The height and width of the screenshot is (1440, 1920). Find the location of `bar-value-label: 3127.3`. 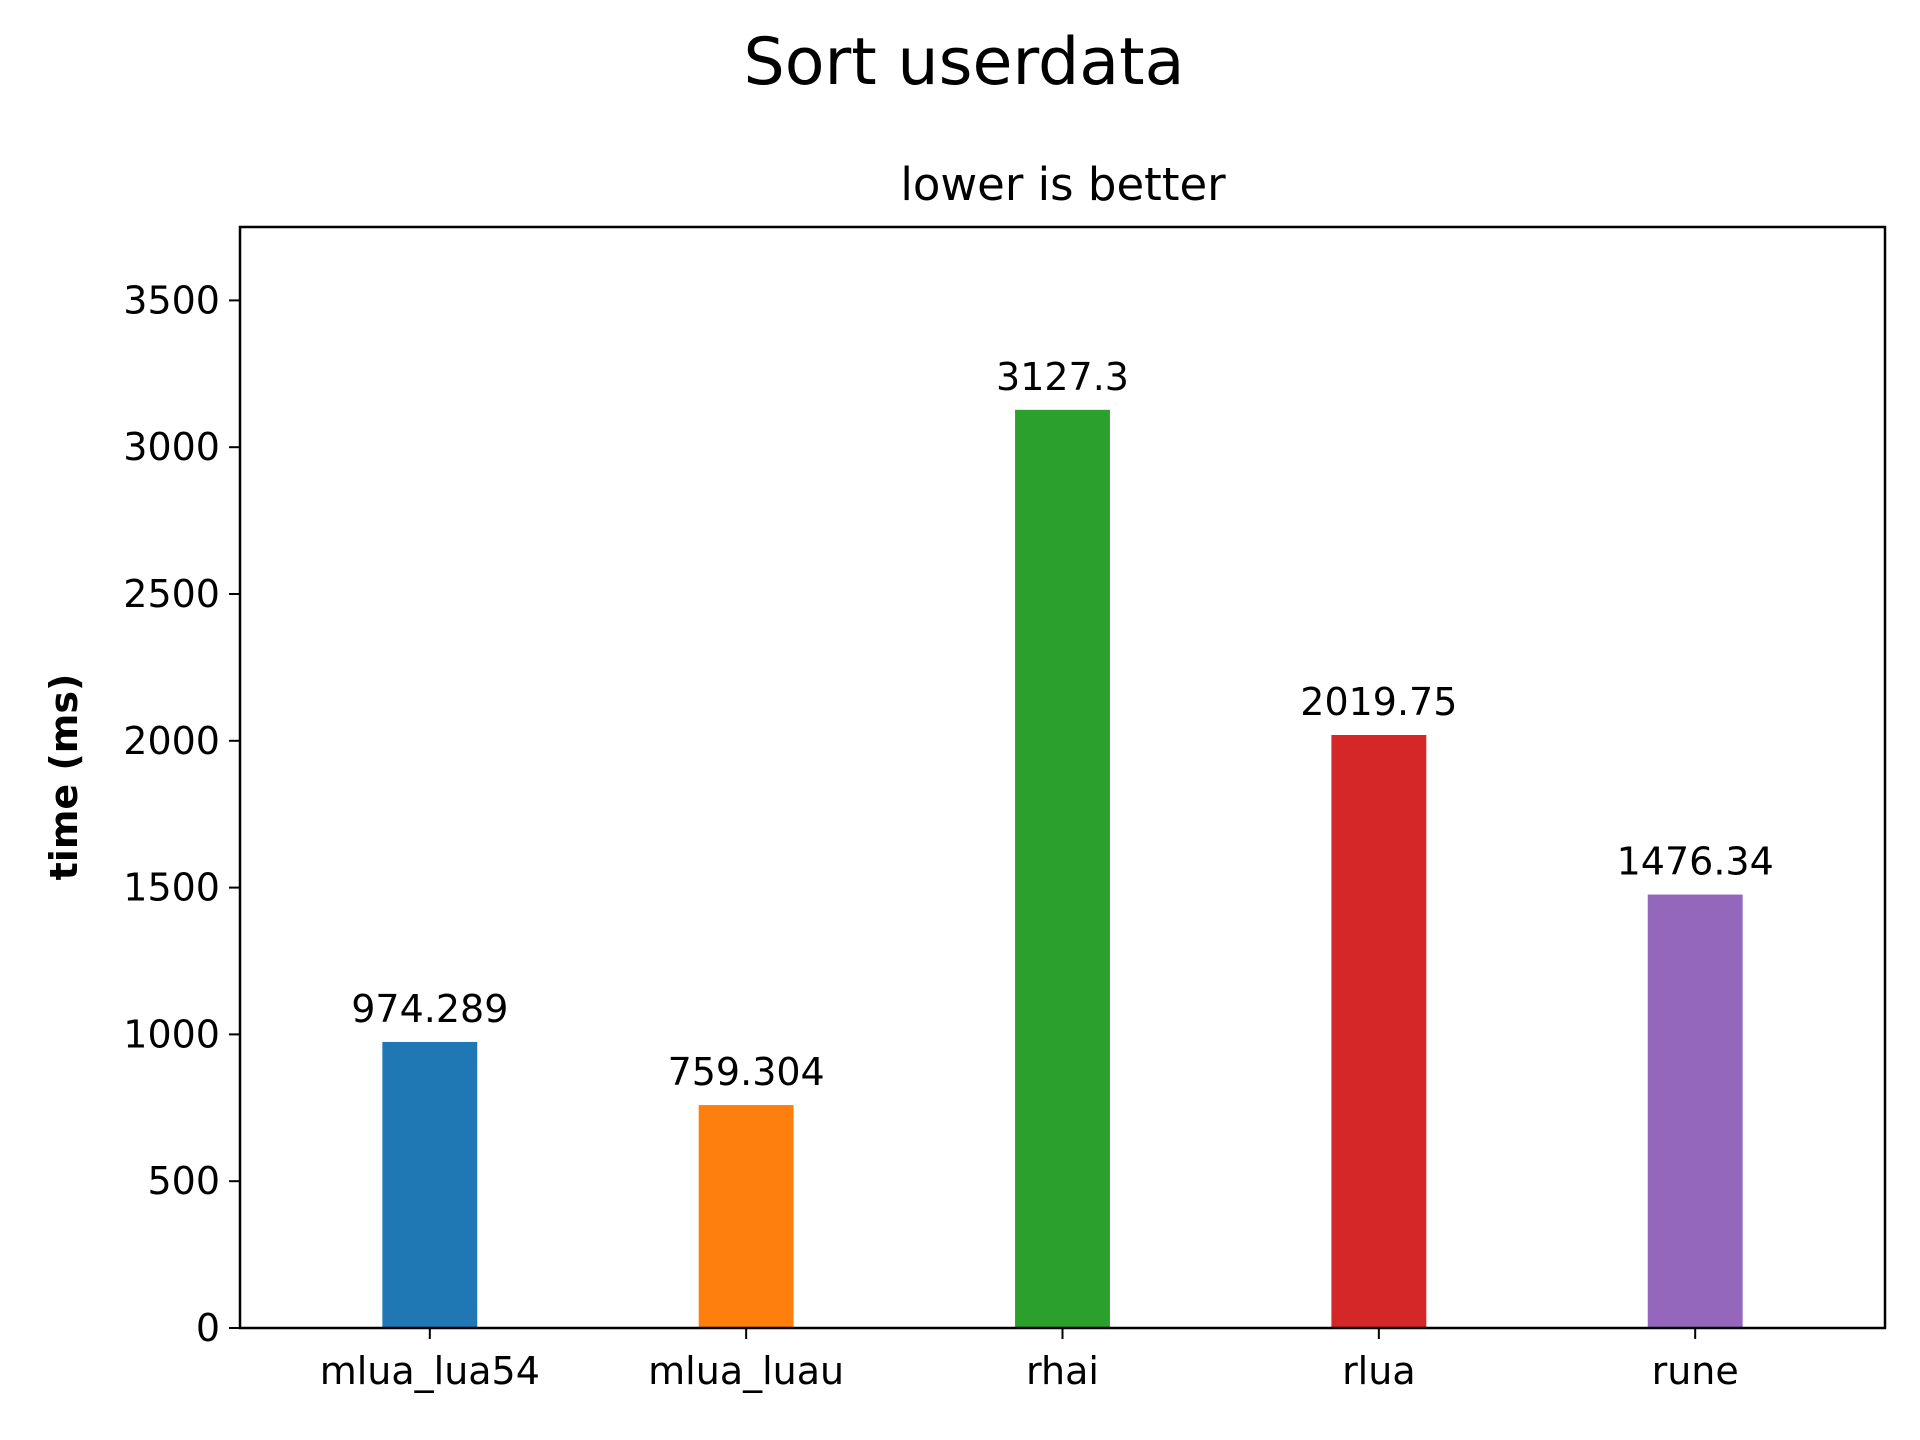

bar-value-label: 3127.3 is located at coordinates (1062, 377).